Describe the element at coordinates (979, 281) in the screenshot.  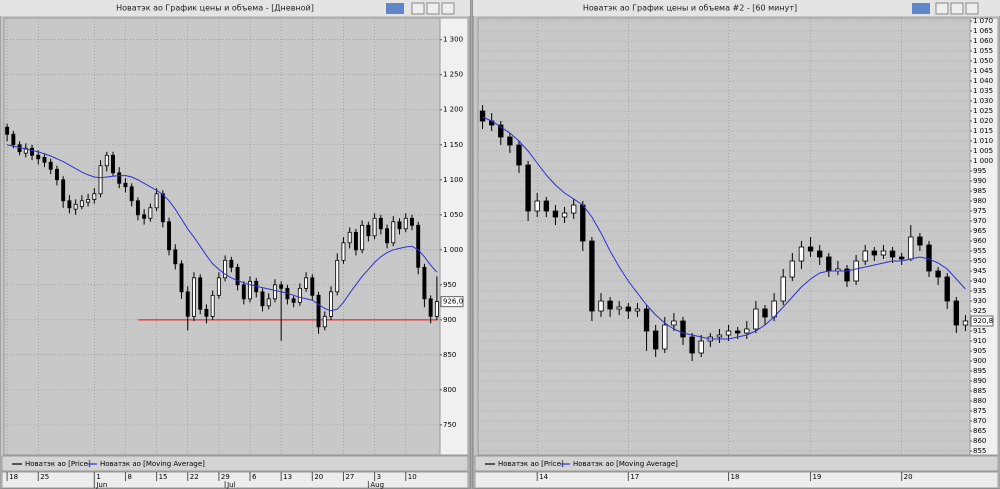
I see `y-tick-label: 940` at that location.